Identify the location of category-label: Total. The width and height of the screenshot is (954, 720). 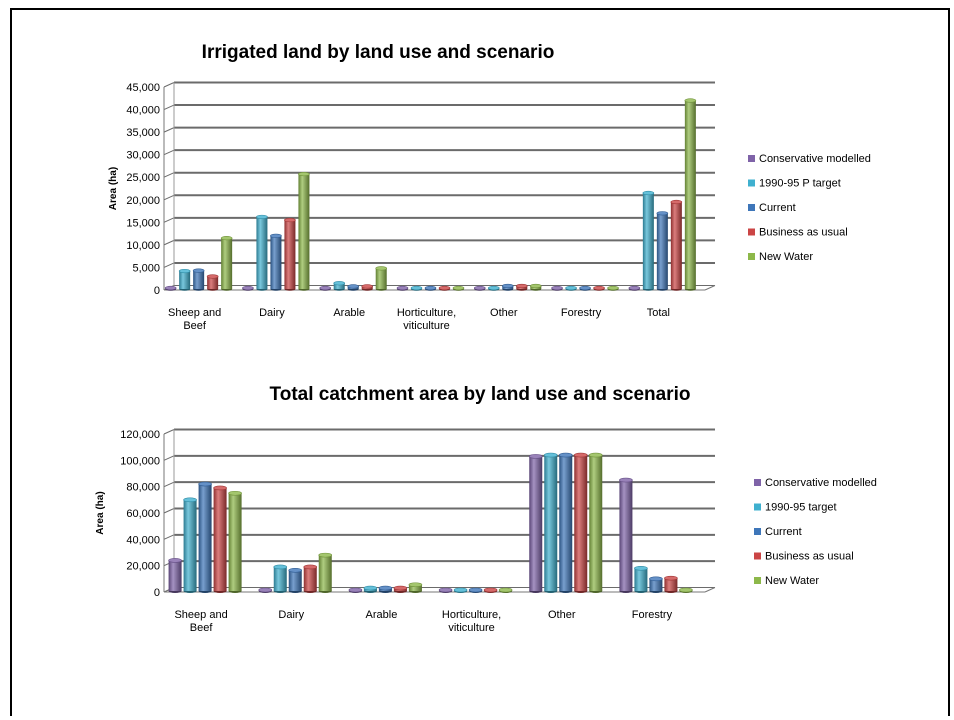
(658, 313).